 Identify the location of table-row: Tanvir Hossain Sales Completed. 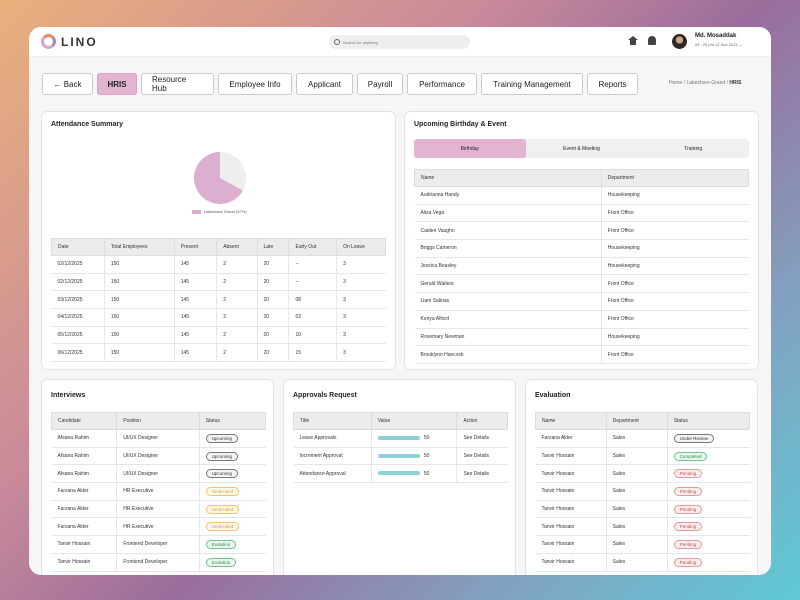
(642, 456).